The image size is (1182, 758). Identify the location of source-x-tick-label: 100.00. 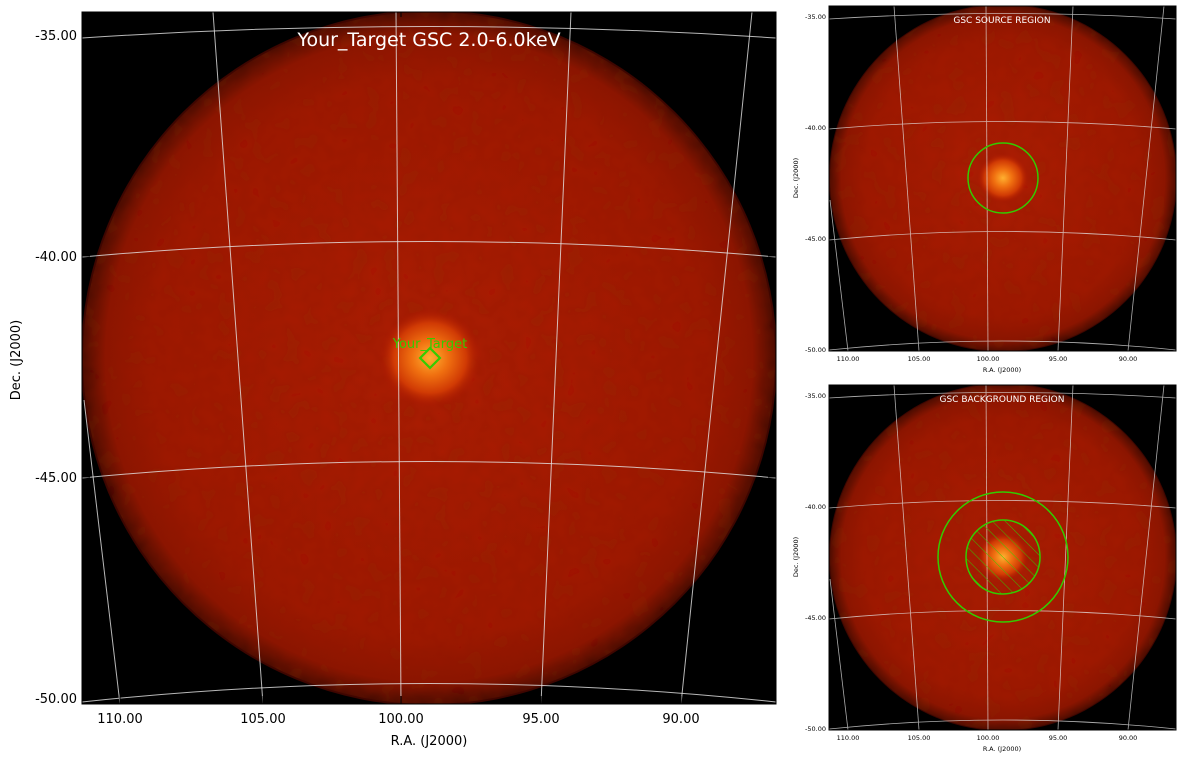
(988, 359).